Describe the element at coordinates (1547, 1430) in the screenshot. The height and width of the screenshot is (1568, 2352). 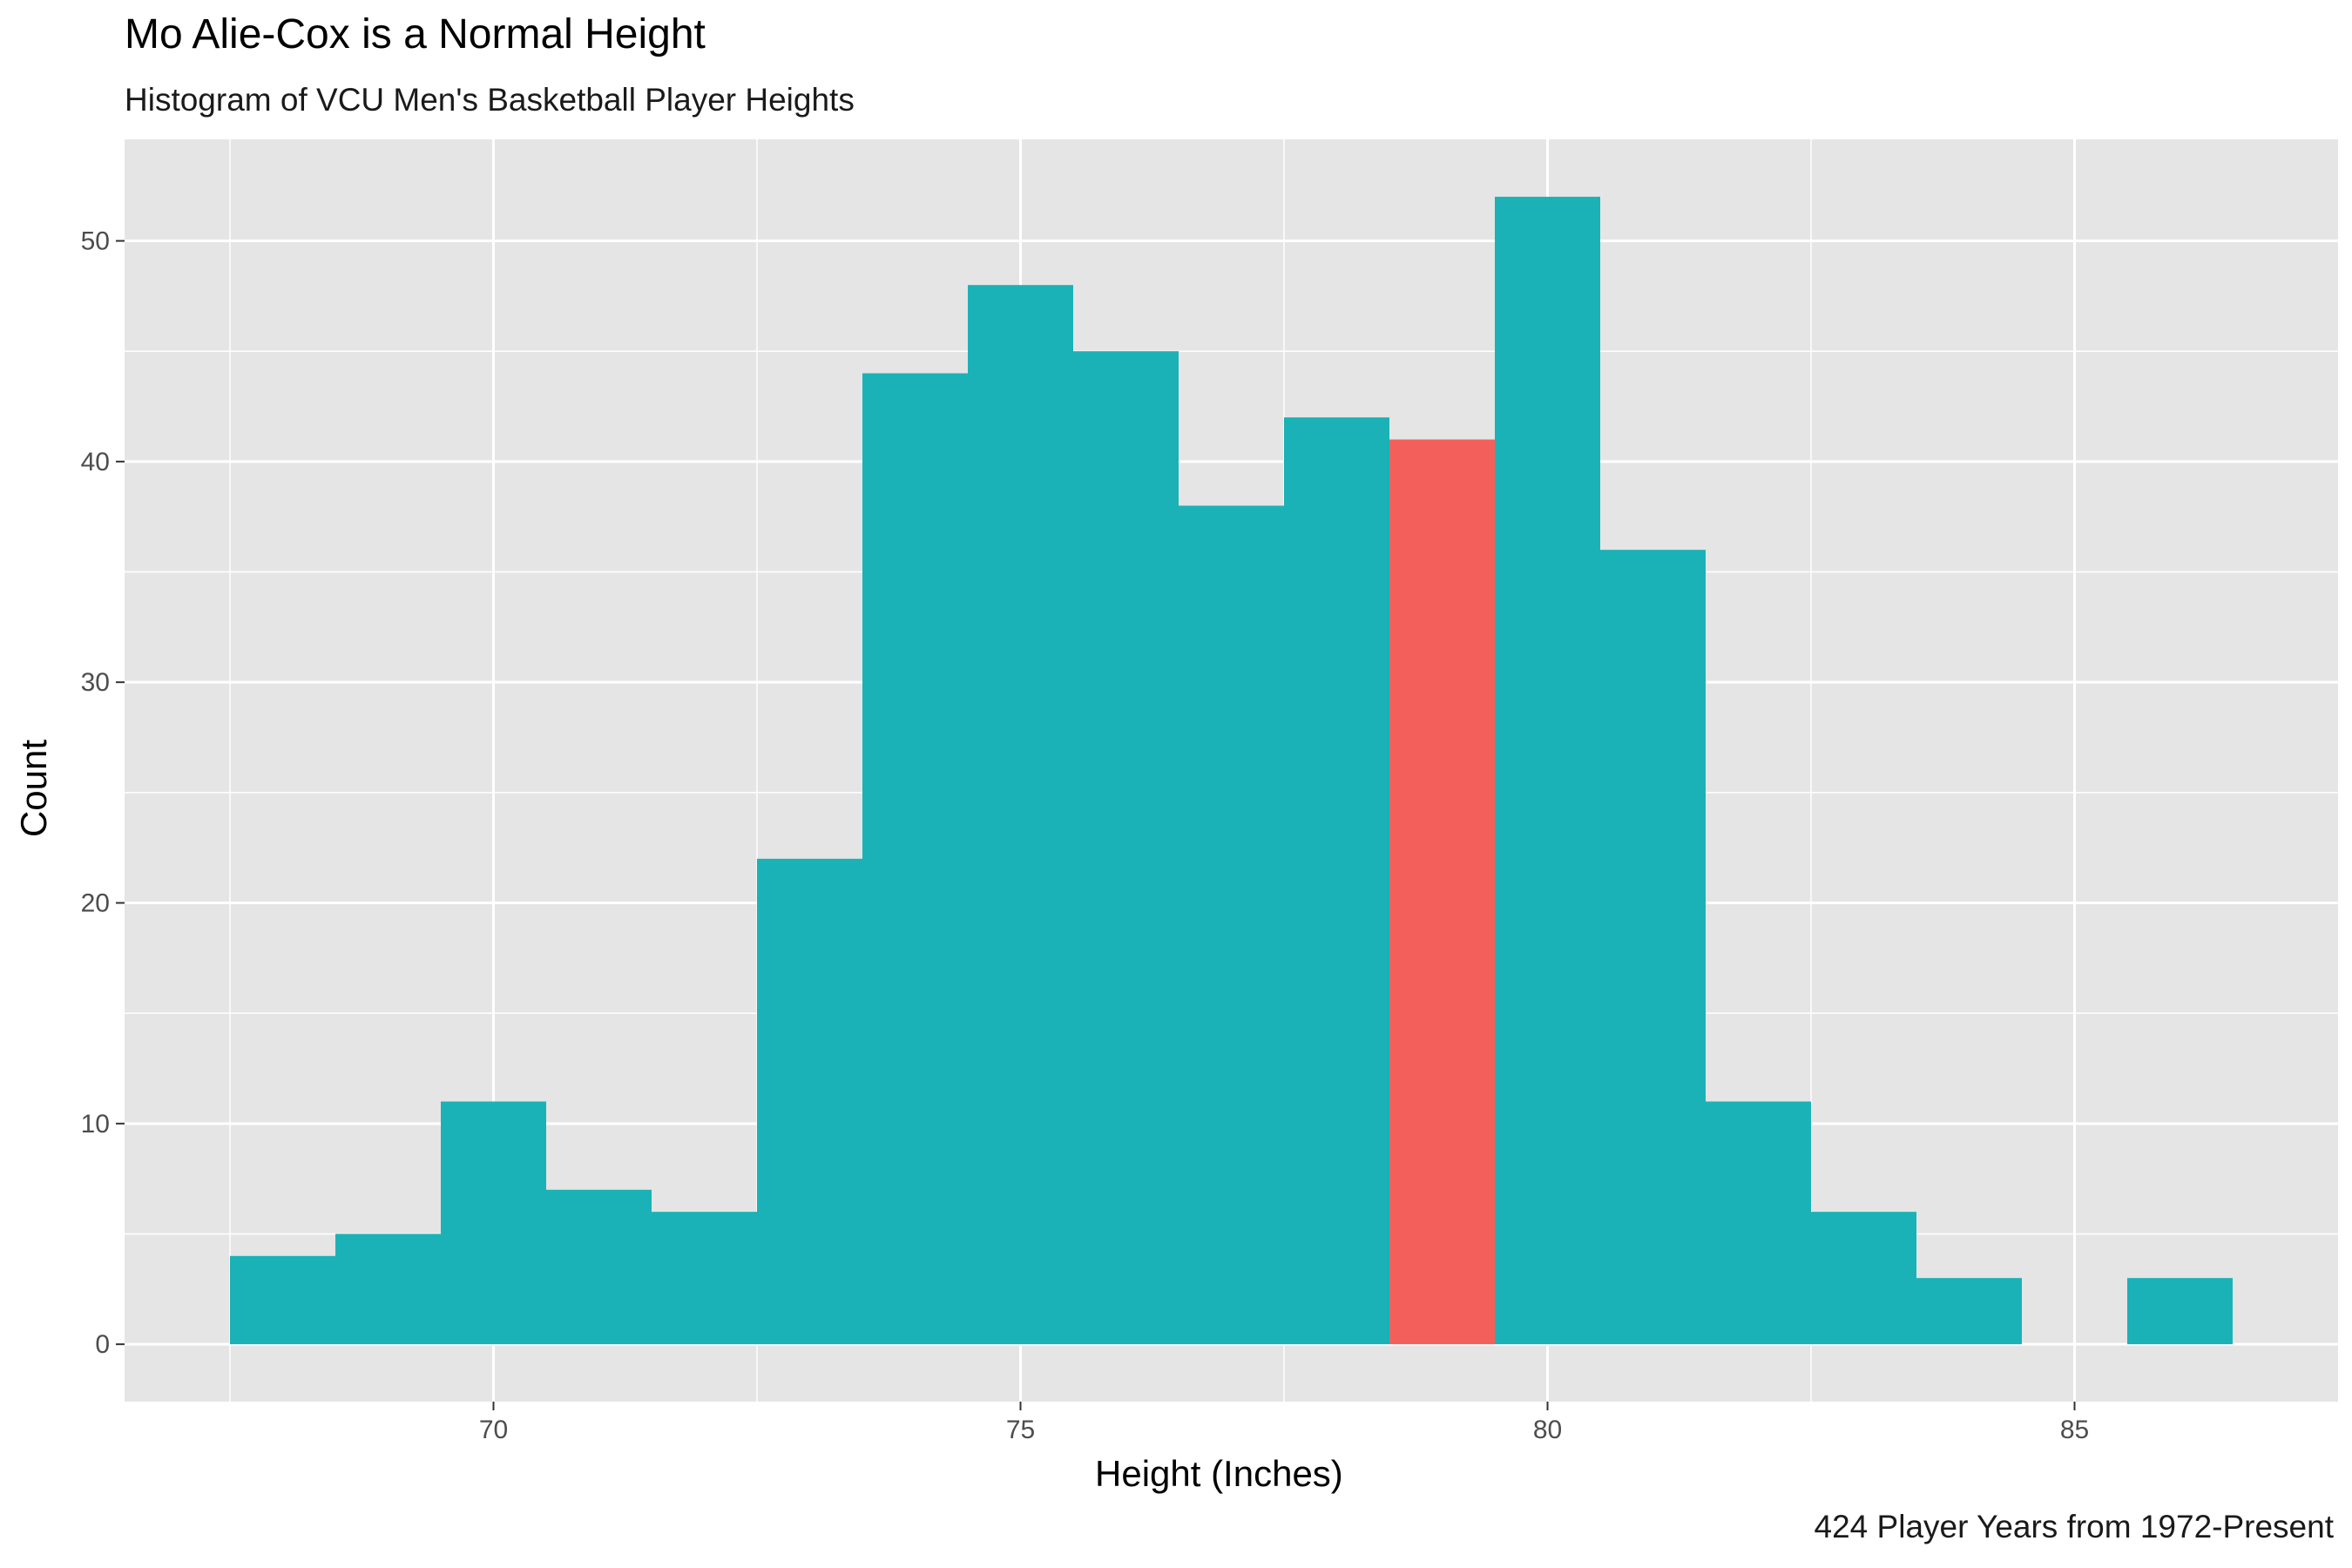
I see `x-tick-label: 80` at that location.